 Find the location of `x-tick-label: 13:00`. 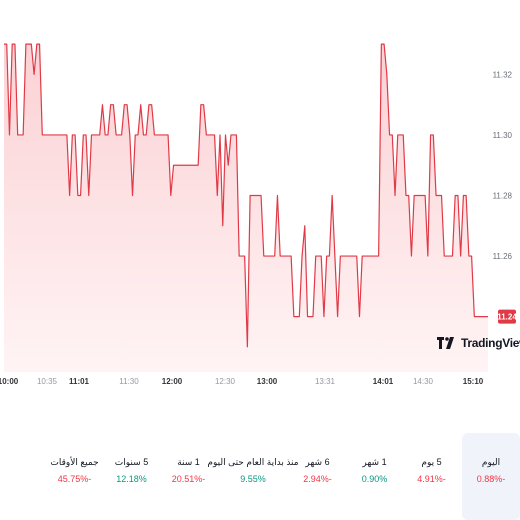

x-tick-label: 13:00 is located at coordinates (267, 381).